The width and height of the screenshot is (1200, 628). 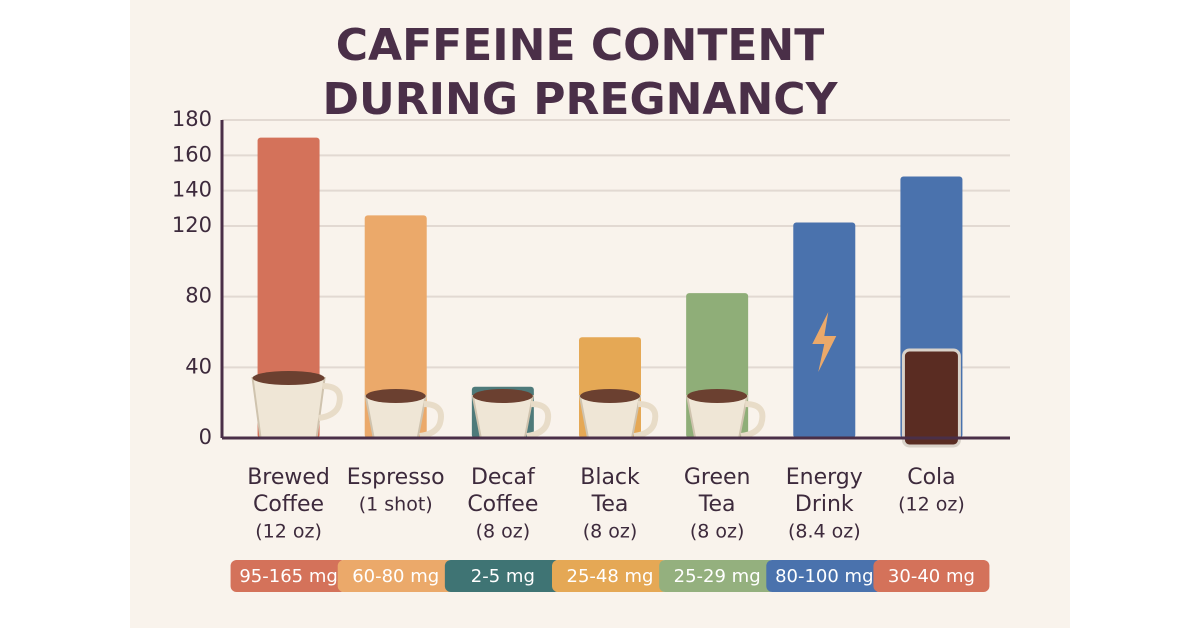 What do you see at coordinates (396, 477) in the screenshot?
I see `x-tick-label: Espresso` at bounding box center [396, 477].